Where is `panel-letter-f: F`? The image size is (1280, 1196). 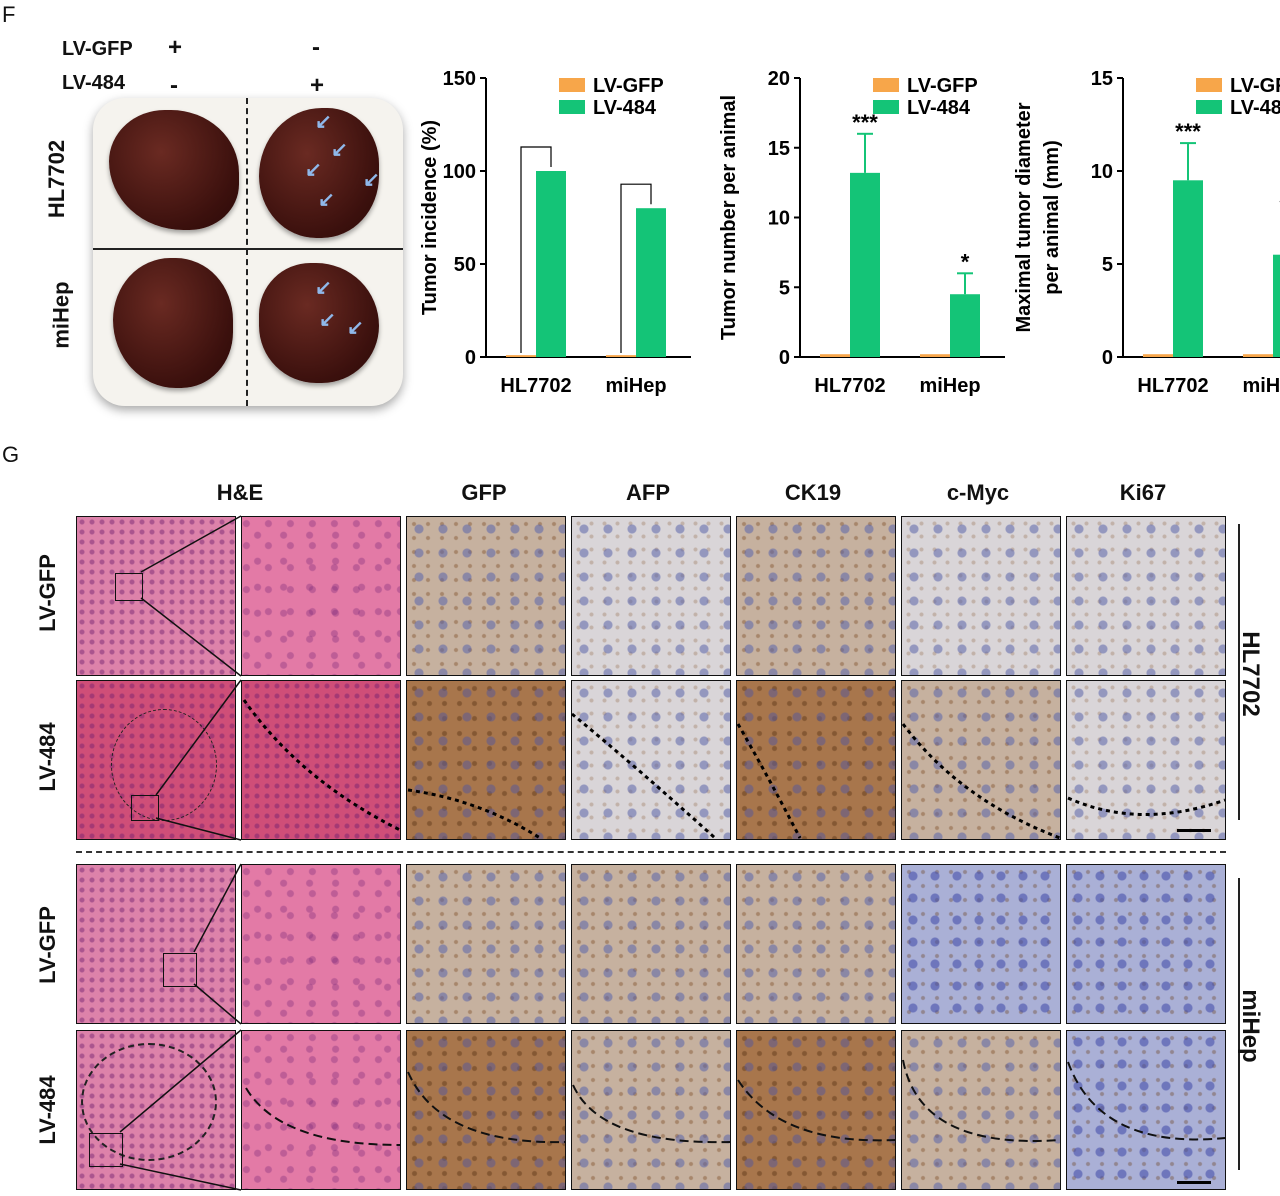
panel-letter-f: F is located at coordinates (9, 14).